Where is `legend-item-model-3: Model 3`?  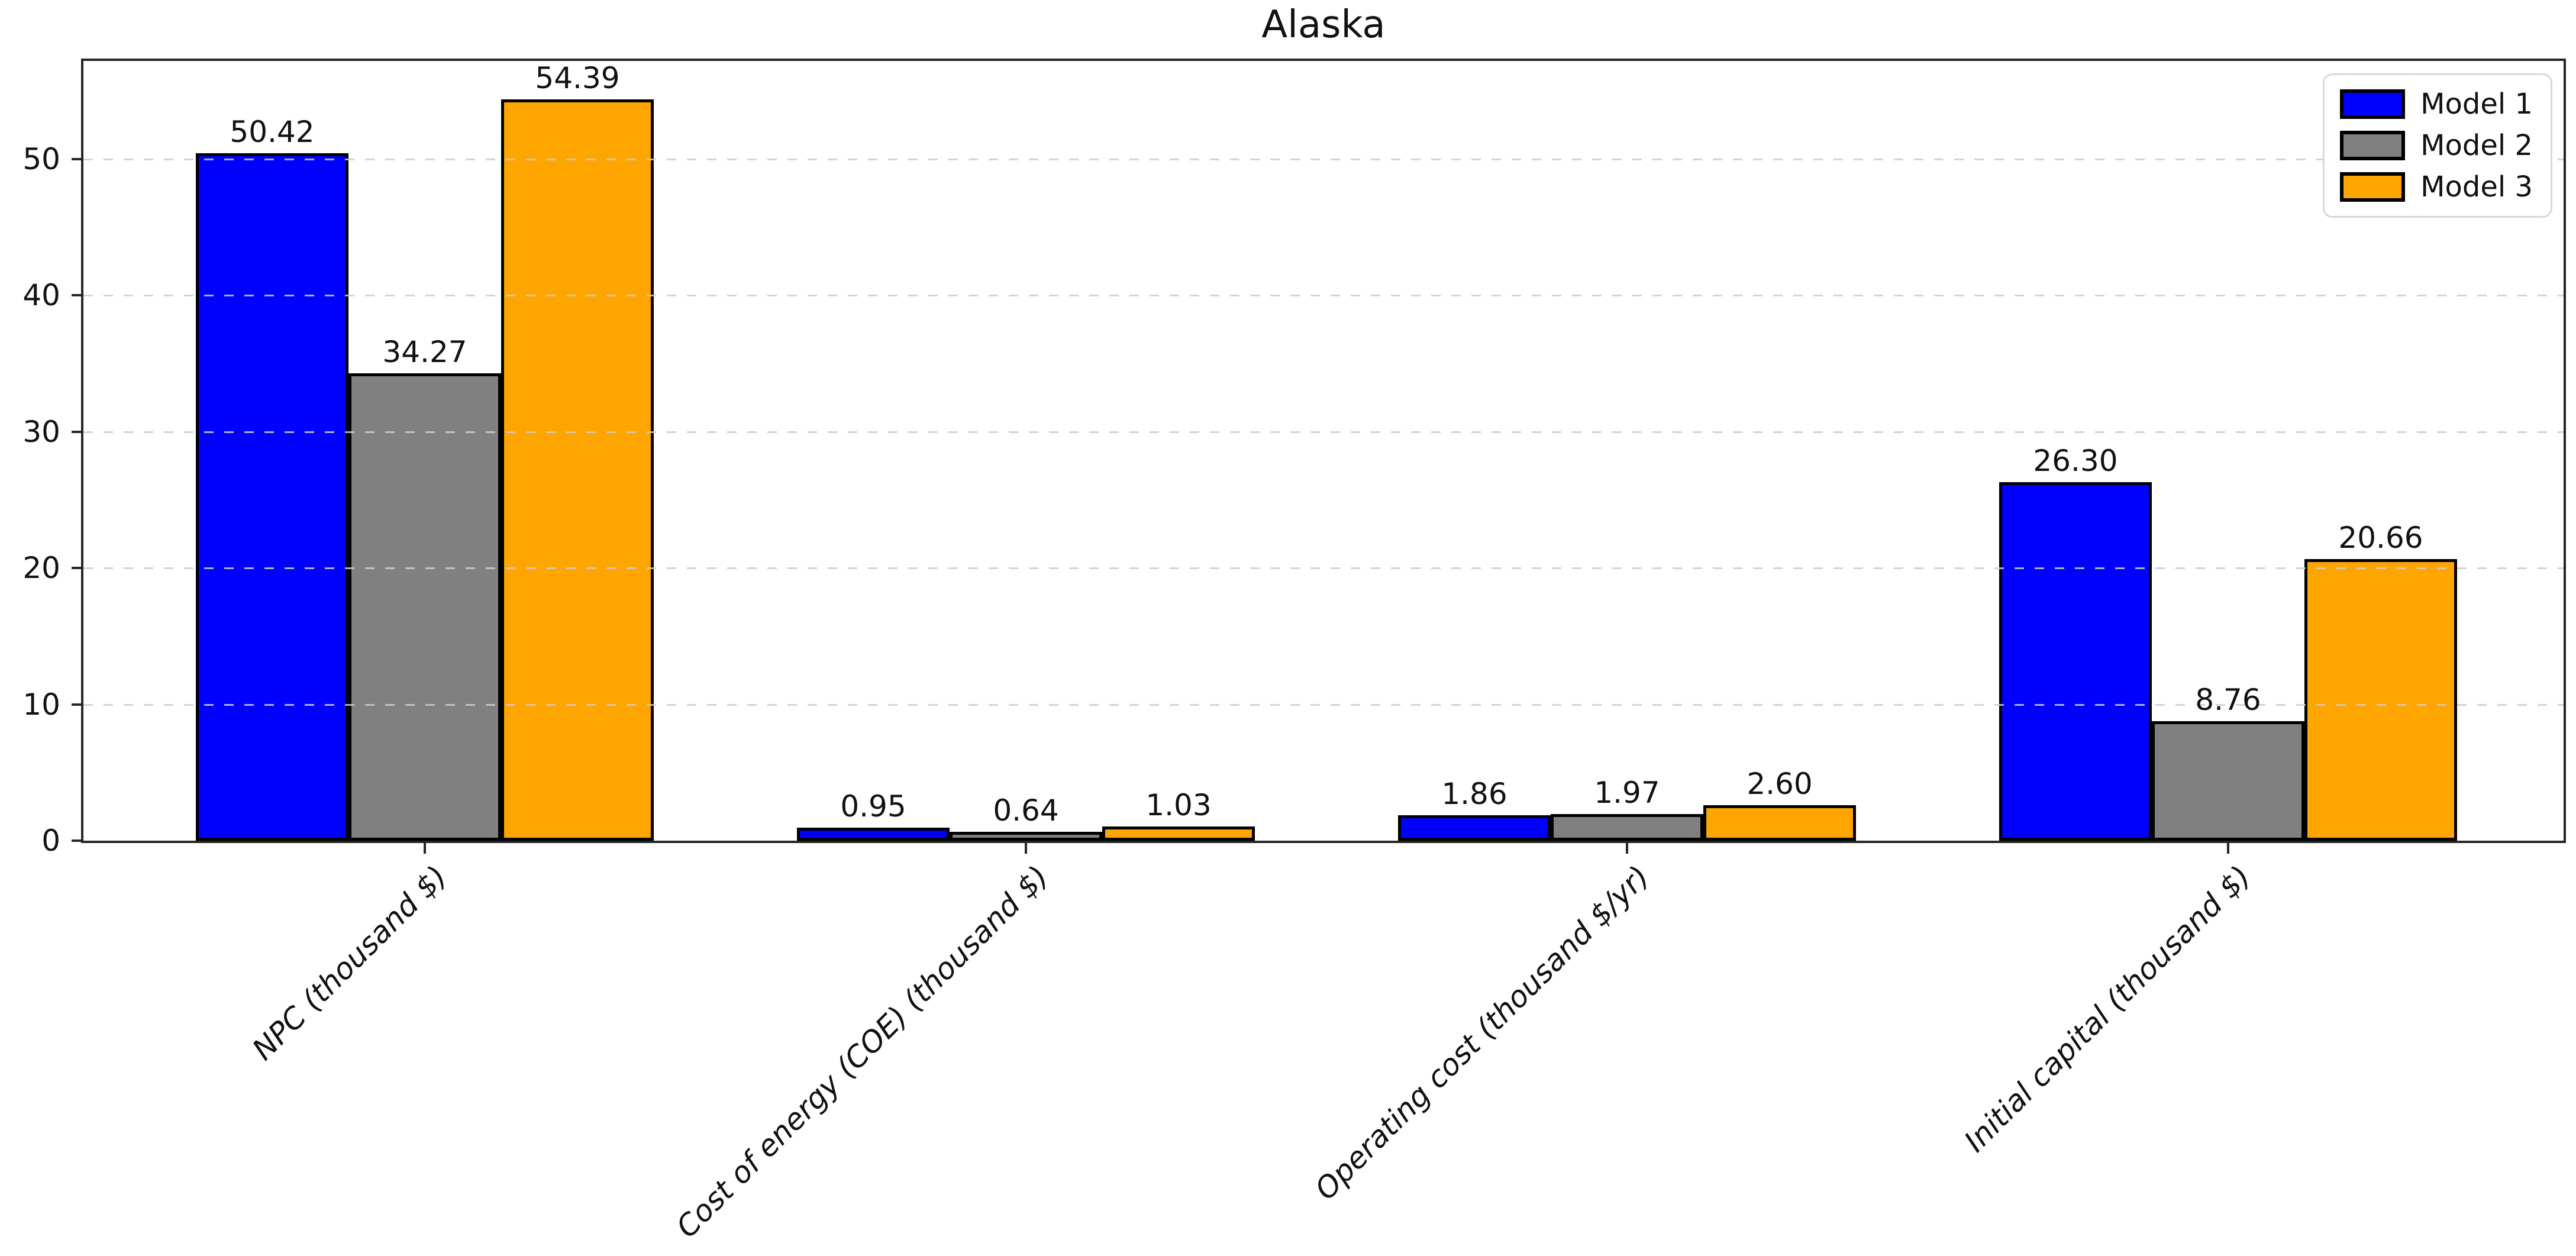
legend-item-model-3: Model 3 is located at coordinates (2436, 187).